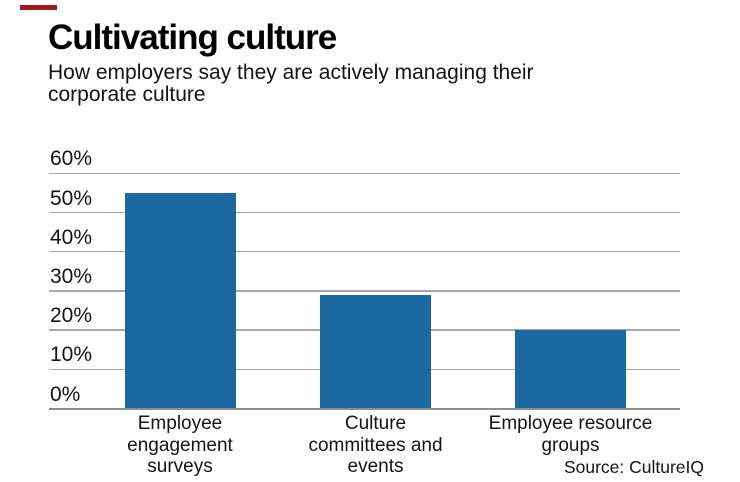  Describe the element at coordinates (375, 445) in the screenshot. I see `category-label: Culture committees and events` at that location.